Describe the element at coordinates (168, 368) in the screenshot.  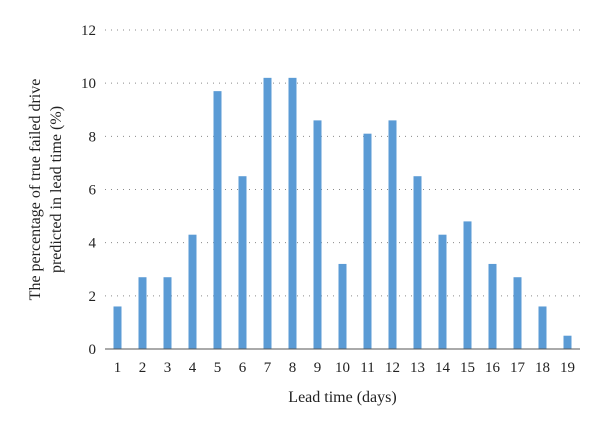
I see `x-tick-label: 3` at that location.